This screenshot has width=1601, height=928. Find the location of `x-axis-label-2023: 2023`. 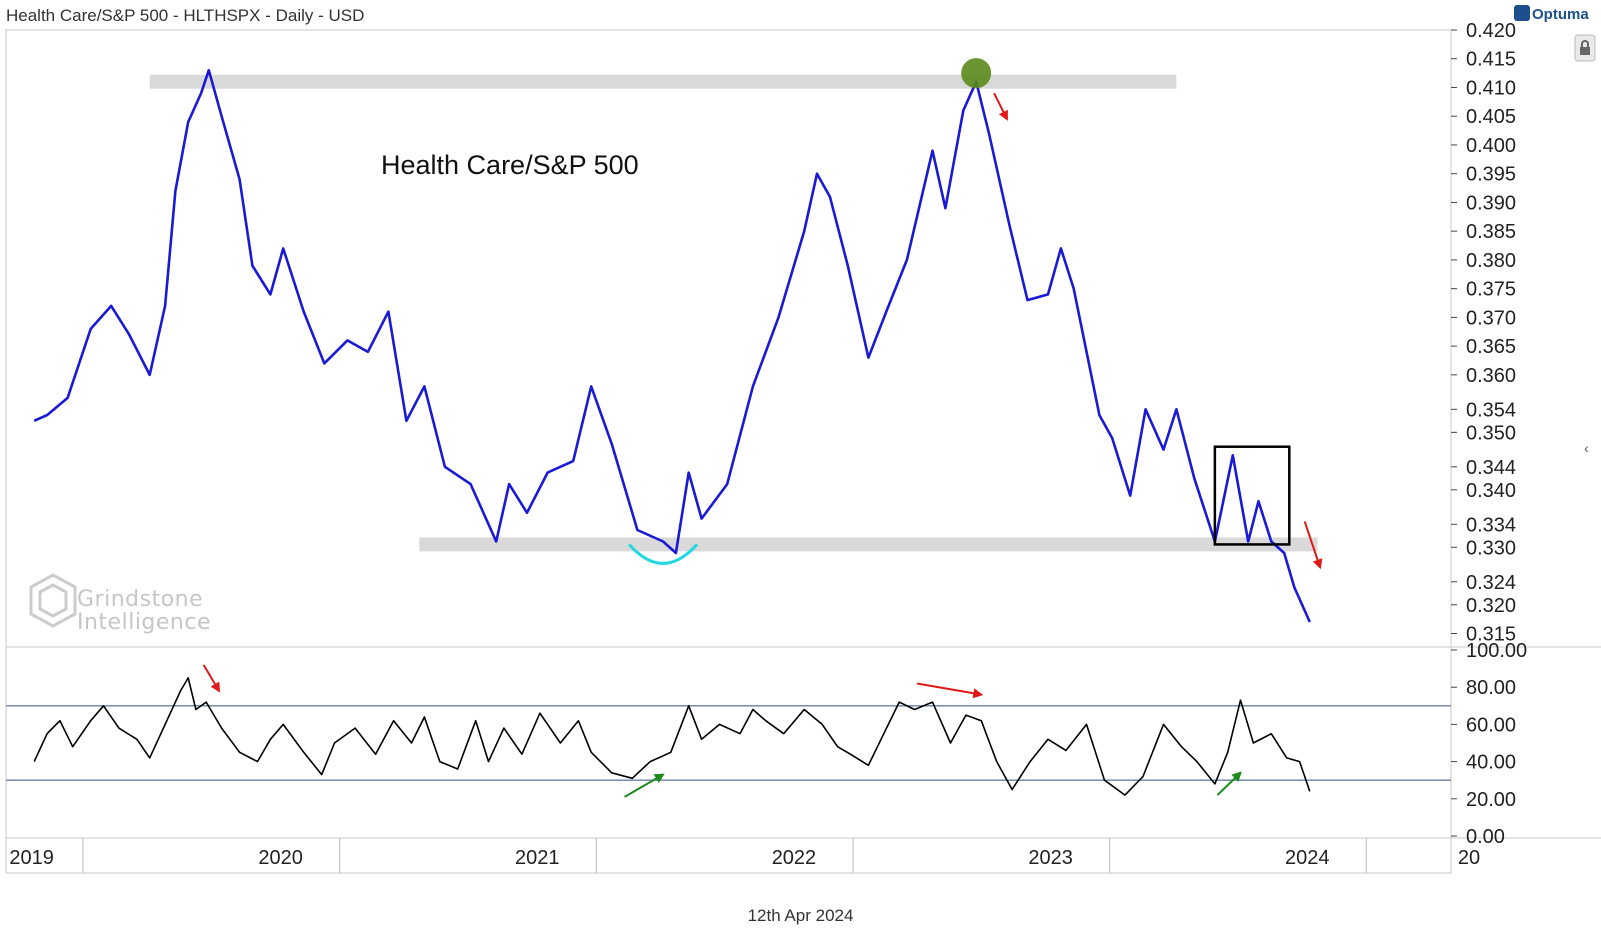

x-axis-label-2023: 2023 is located at coordinates (1050, 858).